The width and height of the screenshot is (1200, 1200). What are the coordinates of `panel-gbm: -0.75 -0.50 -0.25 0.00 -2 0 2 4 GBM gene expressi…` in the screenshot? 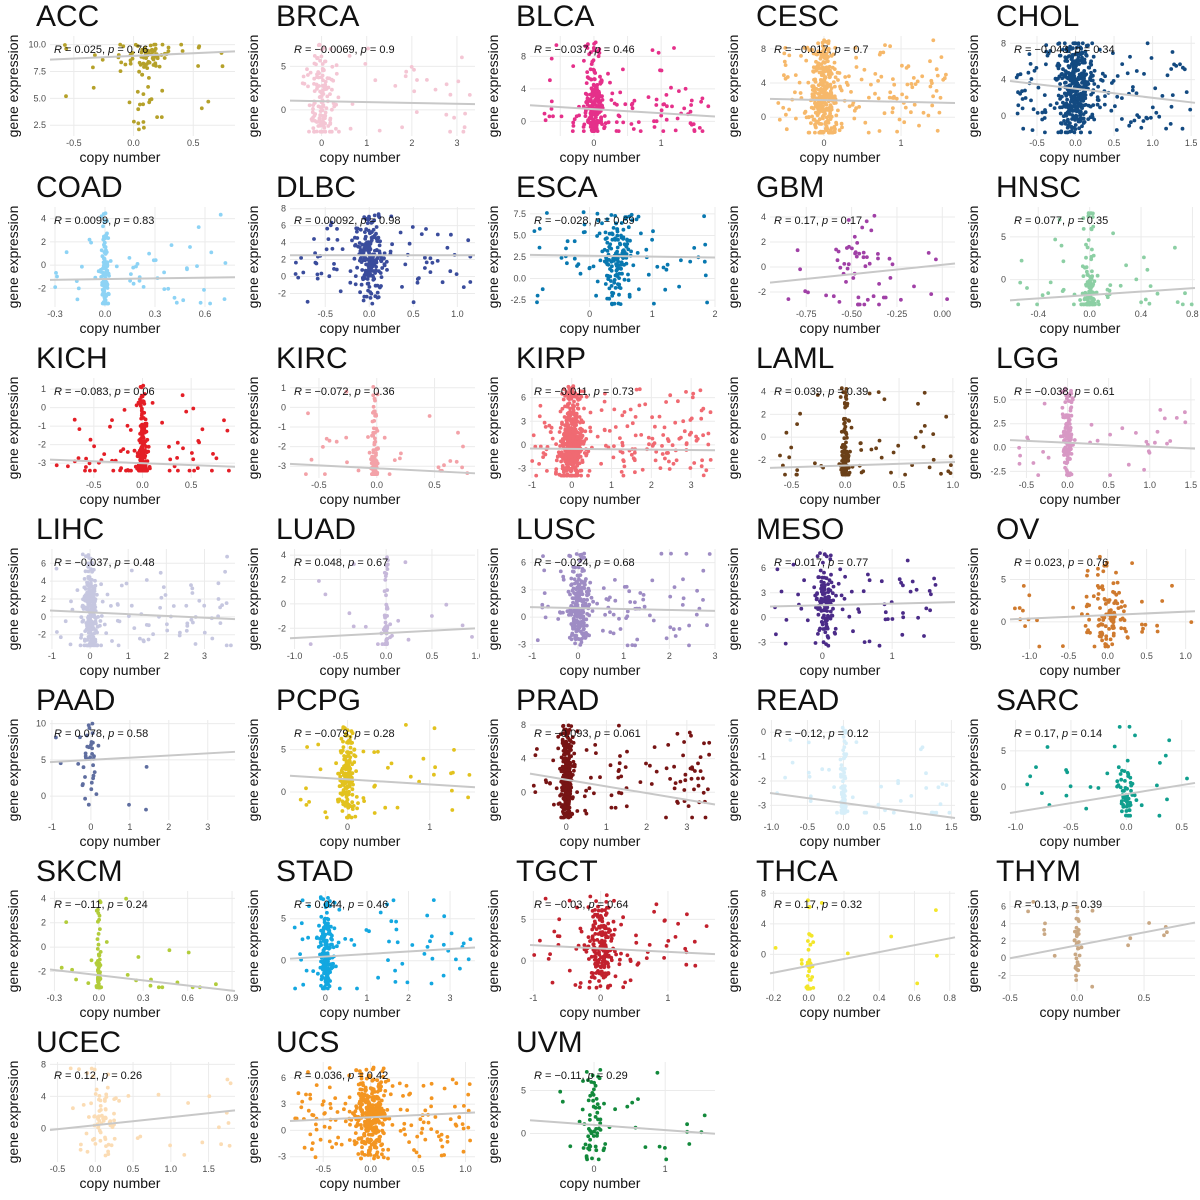 It's located at (840, 256).